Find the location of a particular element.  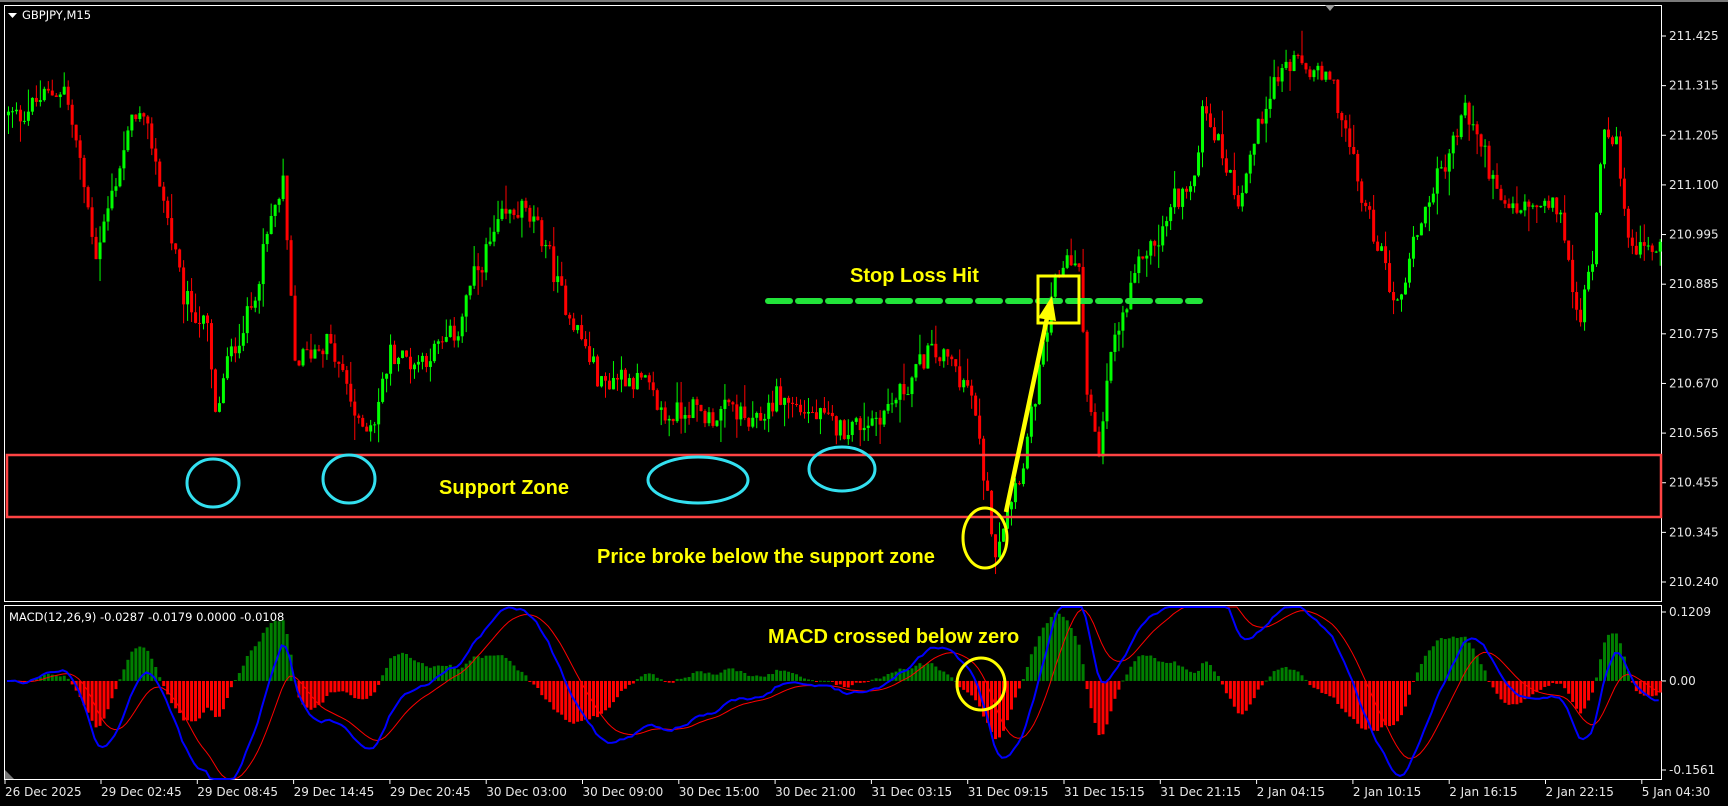

time-tick-label: 30 Dec 03:00 is located at coordinates (526, 792).